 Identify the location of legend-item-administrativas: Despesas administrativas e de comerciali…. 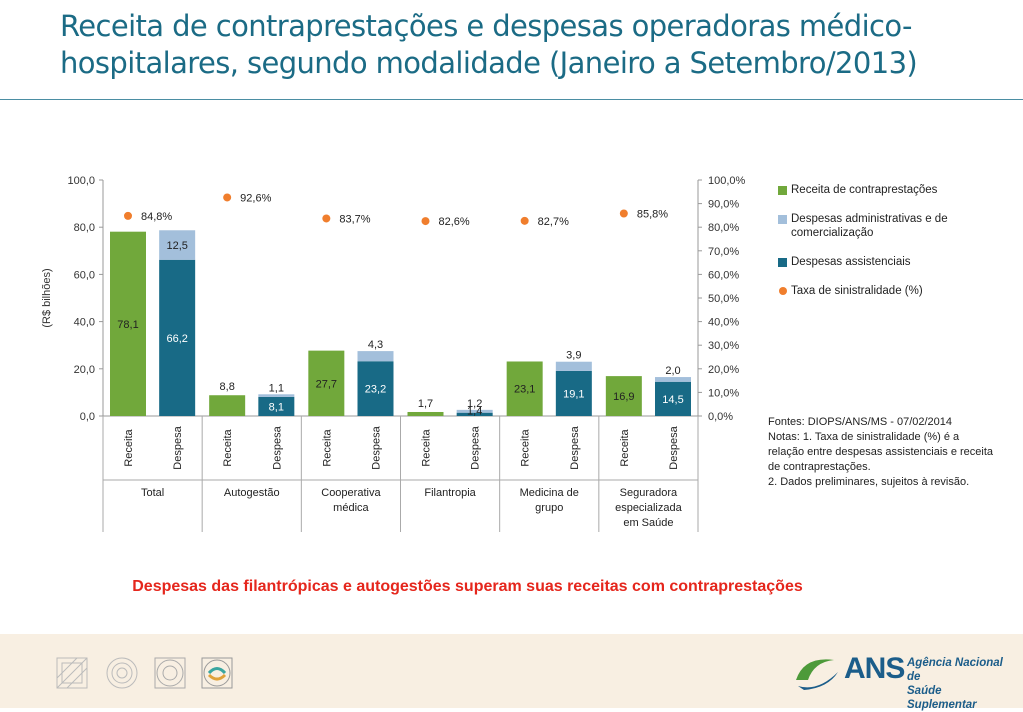
(893, 226).